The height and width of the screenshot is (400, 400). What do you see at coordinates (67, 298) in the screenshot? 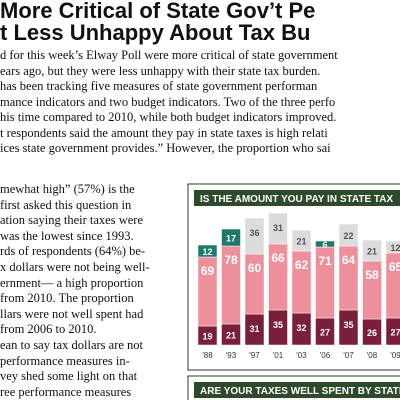
I see `column-line: from 2010. The proportion` at bounding box center [67, 298].